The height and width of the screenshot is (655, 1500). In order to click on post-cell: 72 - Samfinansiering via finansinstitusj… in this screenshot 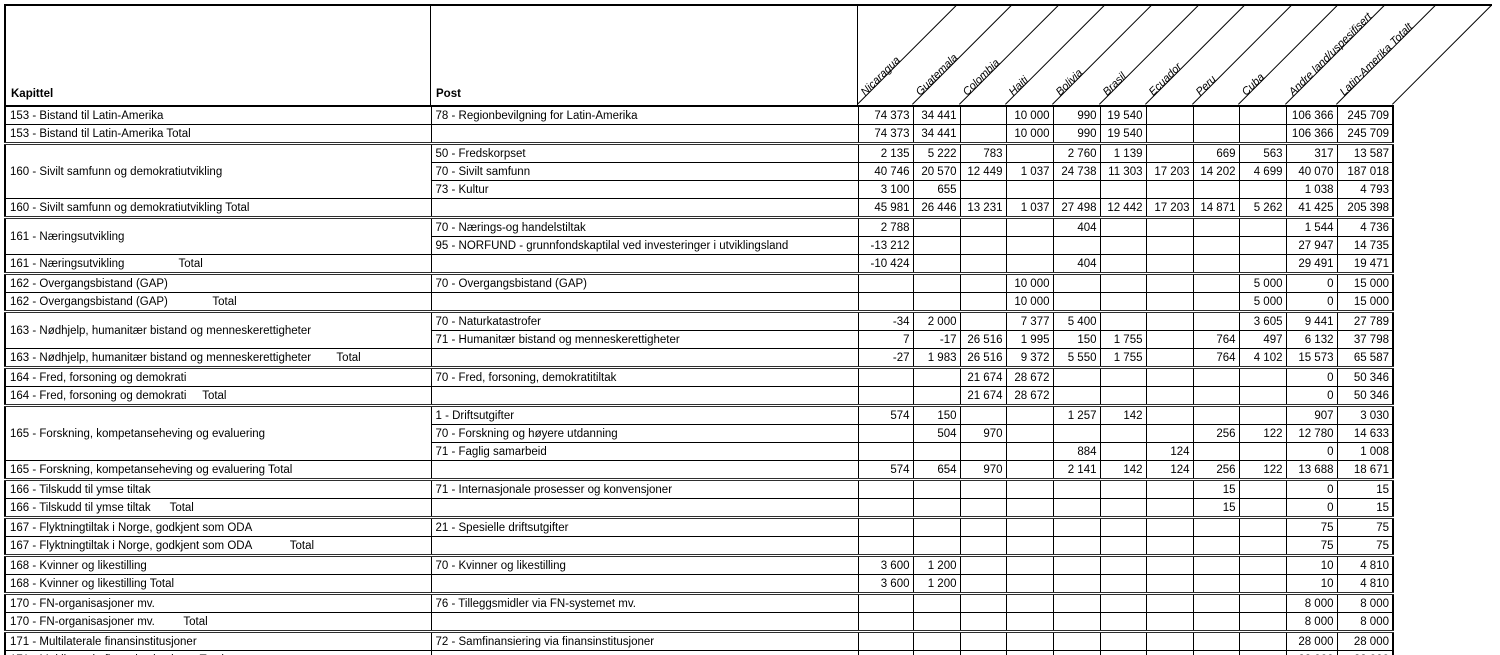, I will do `click(644, 641)`.